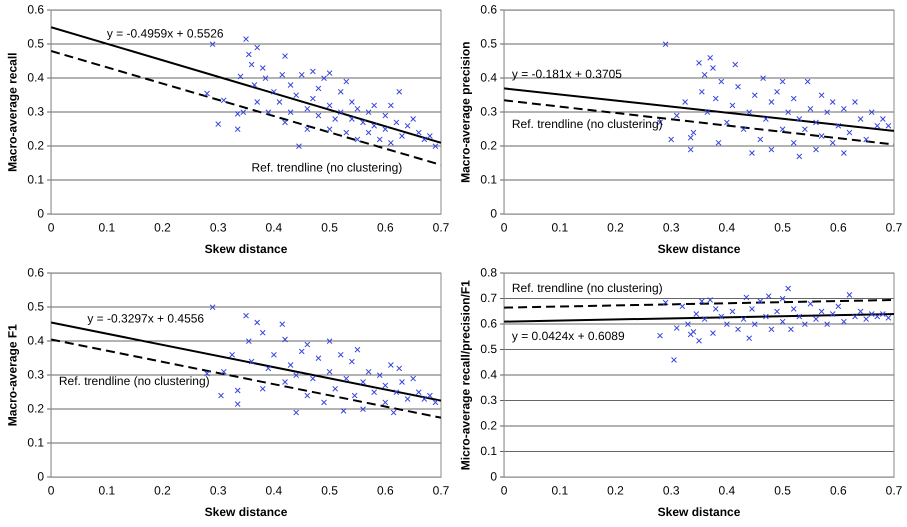  Describe the element at coordinates (489, 43) in the screenshot. I see `y-tick-label: 0.5` at that location.